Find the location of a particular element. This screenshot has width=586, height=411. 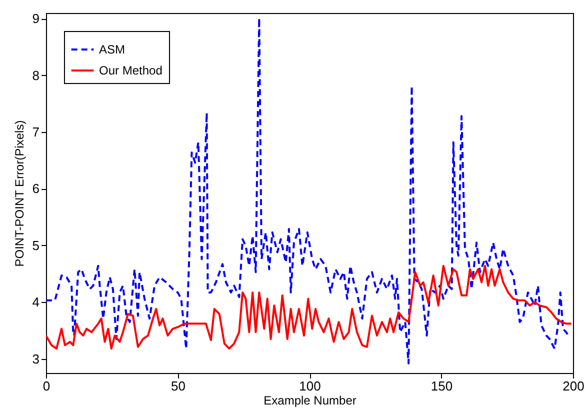

x-tick-label: 100 is located at coordinates (310, 386).